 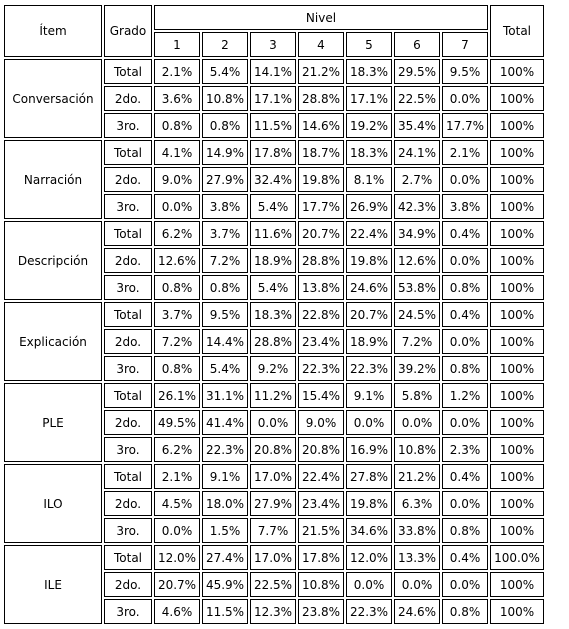 I want to click on level-5-cell: 34.6%, so click(x=369, y=530).